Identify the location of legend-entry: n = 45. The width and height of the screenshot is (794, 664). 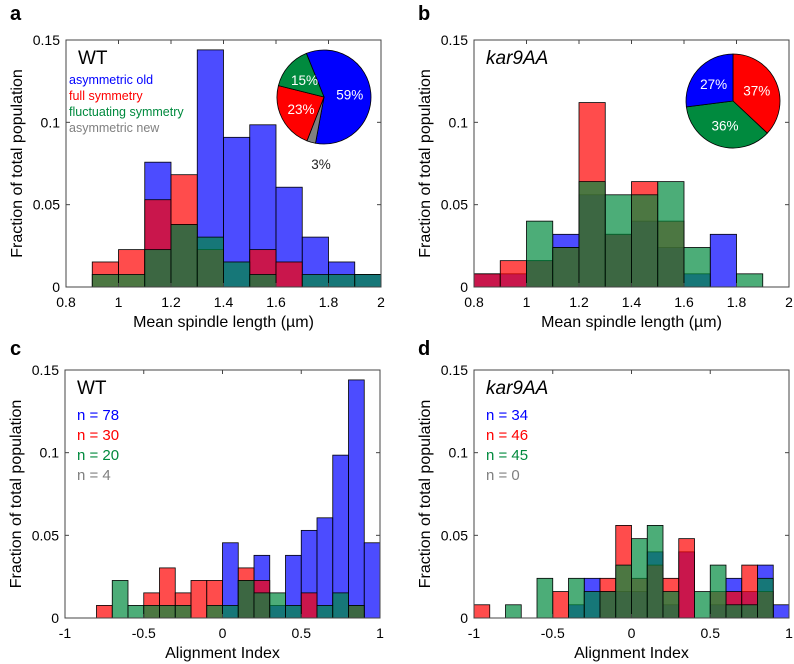
(507, 455).